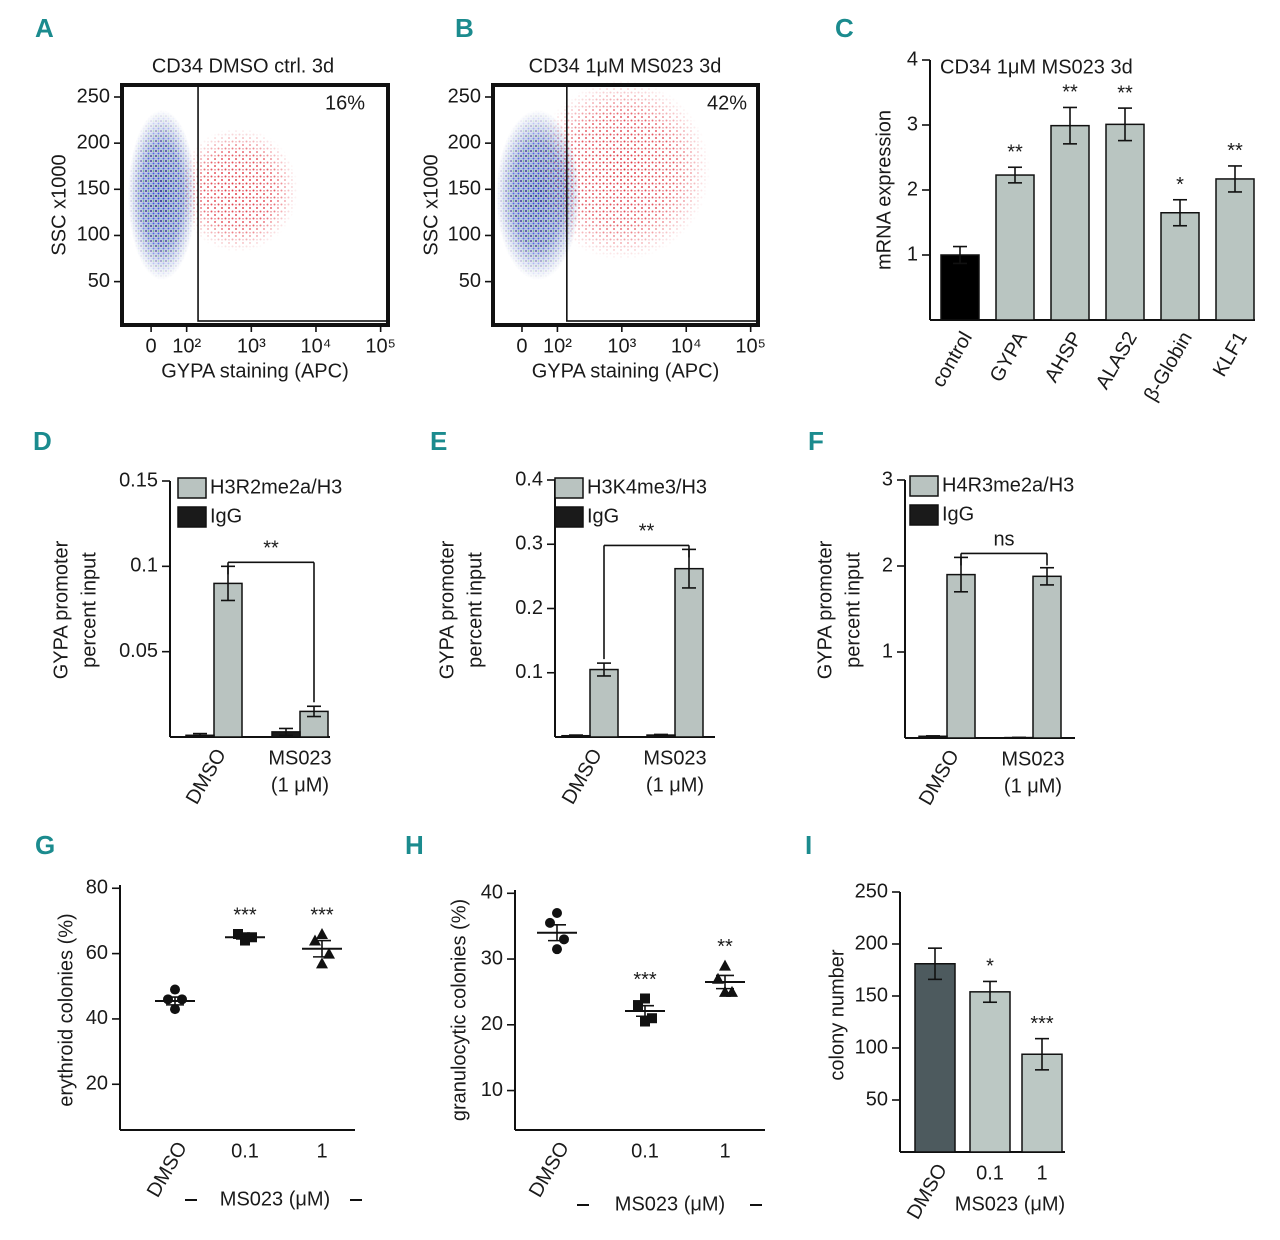  Describe the element at coordinates (380, 346) in the screenshot. I see `x-tick-label: 10⁵` at that location.